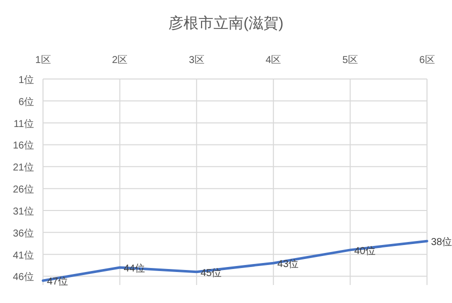  Describe the element at coordinates (23, 233) in the screenshot. I see `y-tick-label: 36位` at that location.